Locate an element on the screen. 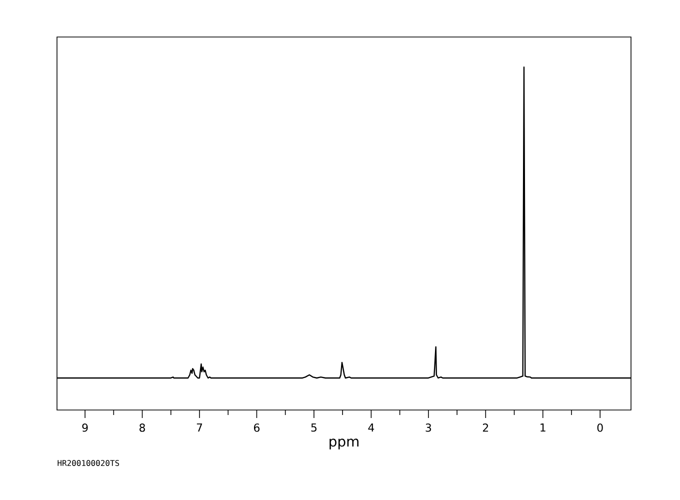 The image size is (680, 500). x-tick-label: 8 is located at coordinates (142, 428).